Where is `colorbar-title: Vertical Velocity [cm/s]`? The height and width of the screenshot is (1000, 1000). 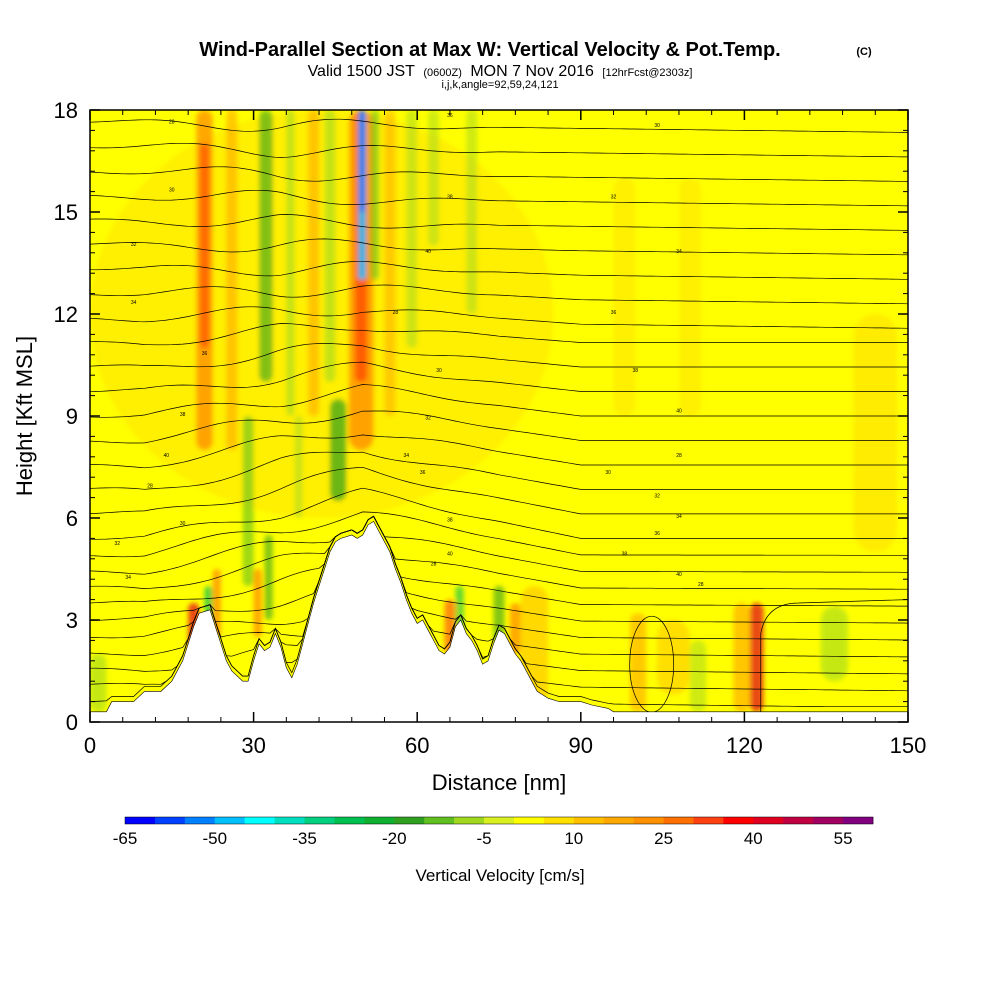
colorbar-title: Vertical Velocity [cm/s] is located at coordinates (499, 875).